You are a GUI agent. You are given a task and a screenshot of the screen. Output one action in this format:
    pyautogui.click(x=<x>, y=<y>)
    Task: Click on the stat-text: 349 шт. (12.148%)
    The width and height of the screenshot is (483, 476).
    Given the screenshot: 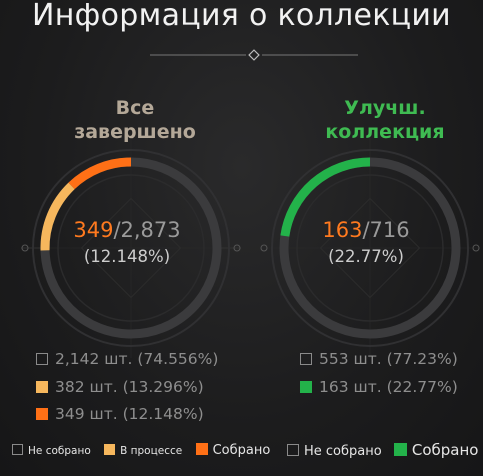 What is the action you would take?
    pyautogui.click(x=129, y=414)
    